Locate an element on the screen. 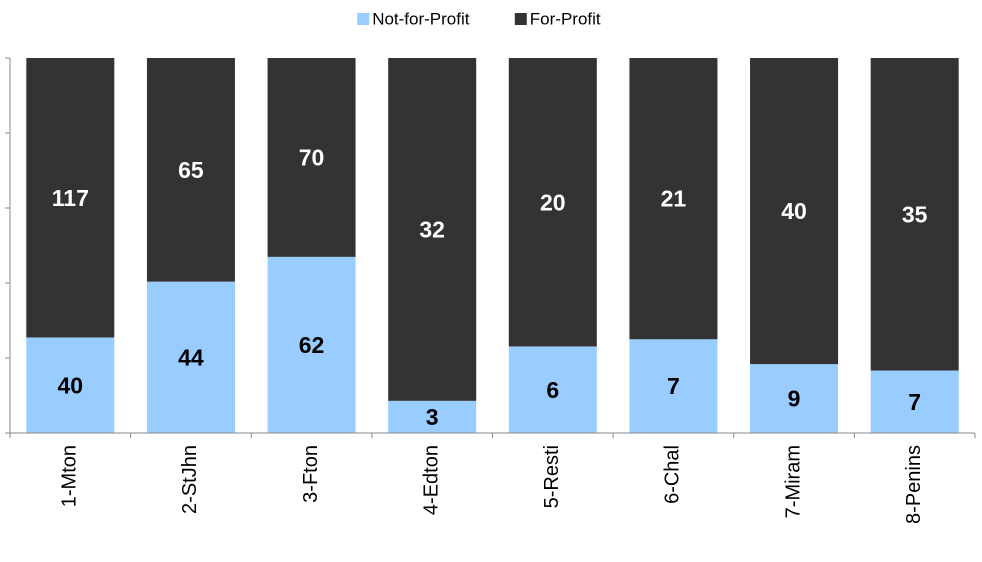 The image size is (982, 562). data-label: 3 is located at coordinates (432, 417).